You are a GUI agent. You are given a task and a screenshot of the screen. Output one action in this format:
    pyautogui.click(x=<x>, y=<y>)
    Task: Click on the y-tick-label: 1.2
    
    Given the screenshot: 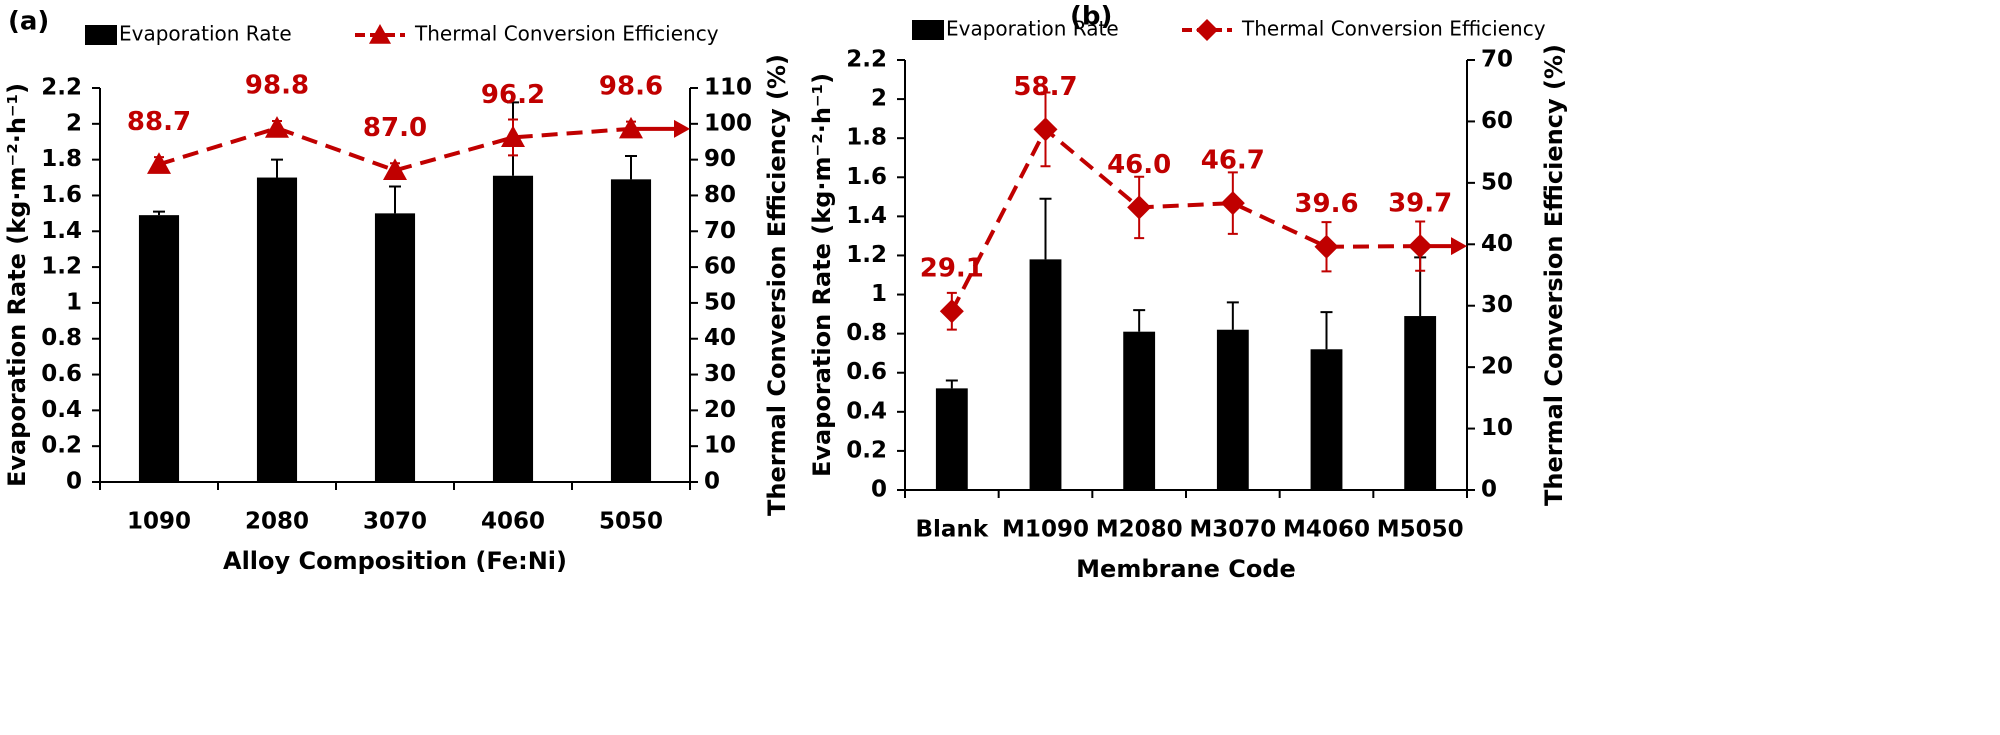 What is the action you would take?
    pyautogui.click(x=866, y=255)
    